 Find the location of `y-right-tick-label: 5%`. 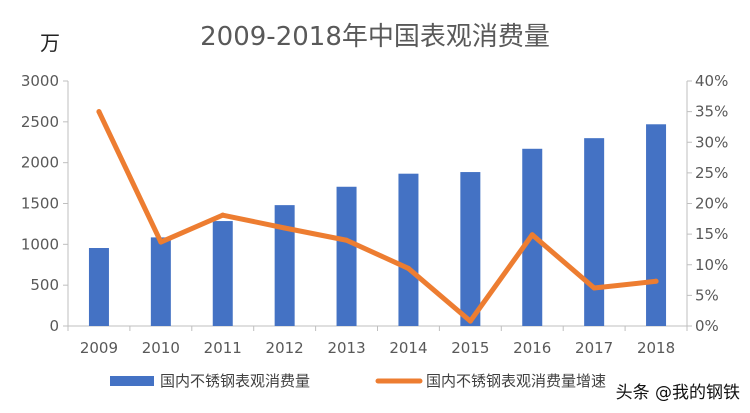

y-right-tick-label: 5% is located at coordinates (707, 295).